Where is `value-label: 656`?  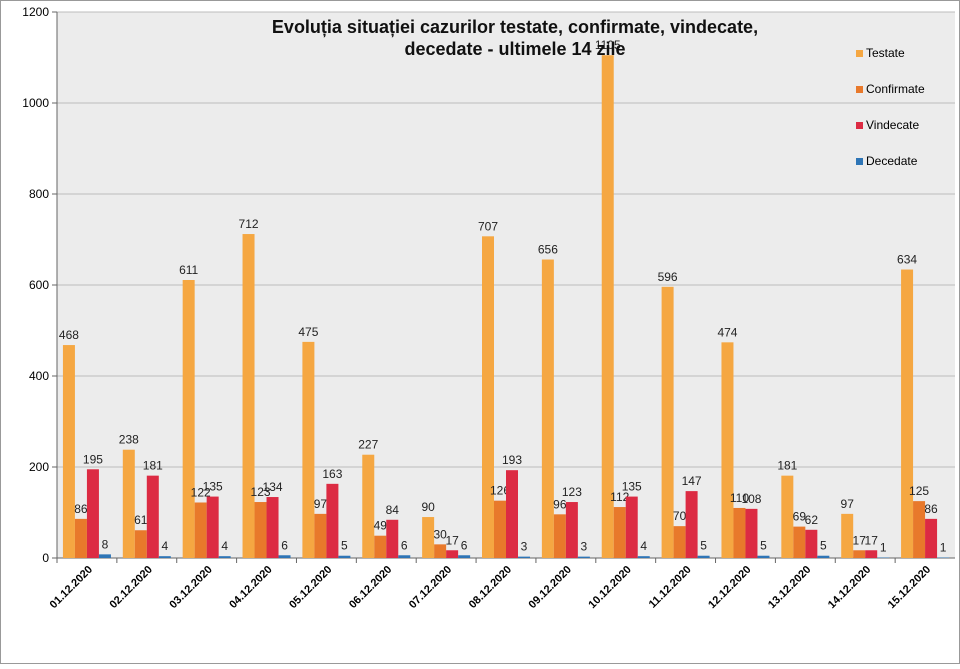
value-label: 656 is located at coordinates (548, 250).